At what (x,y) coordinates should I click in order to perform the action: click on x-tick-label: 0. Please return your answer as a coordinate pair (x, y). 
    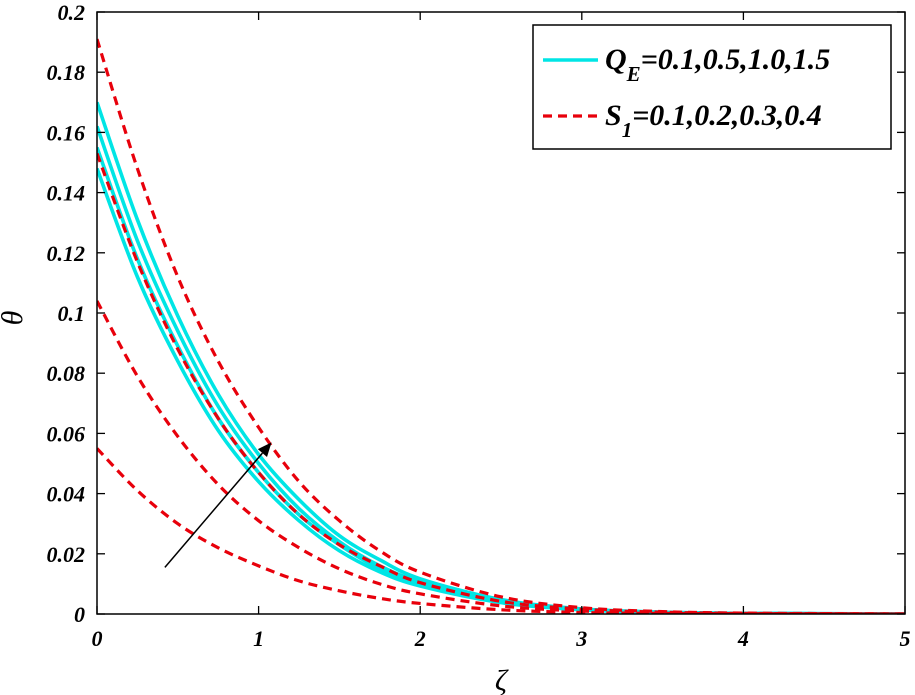
    Looking at the image, I should click on (97, 638).